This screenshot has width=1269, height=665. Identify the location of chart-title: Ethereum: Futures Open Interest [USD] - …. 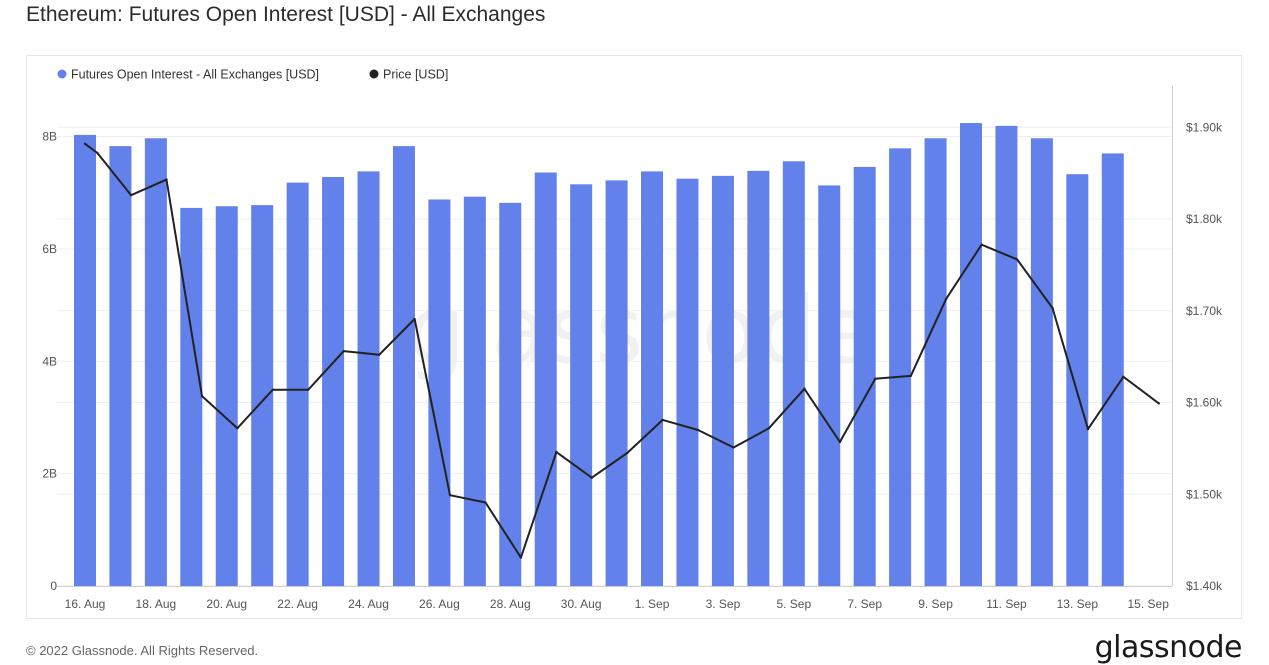
(286, 14).